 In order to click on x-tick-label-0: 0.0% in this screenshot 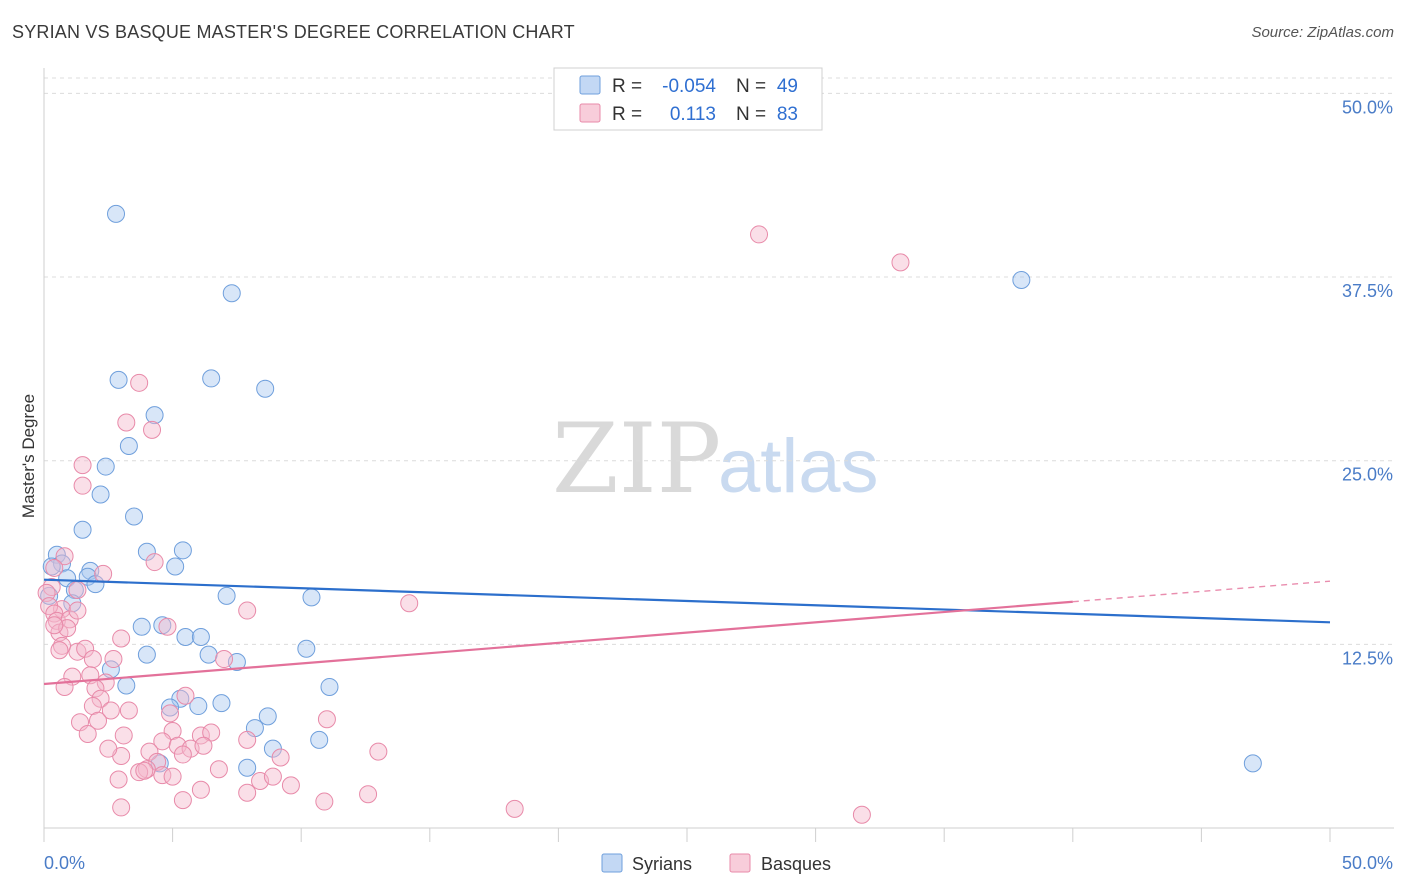, I will do `click(64, 863)`.